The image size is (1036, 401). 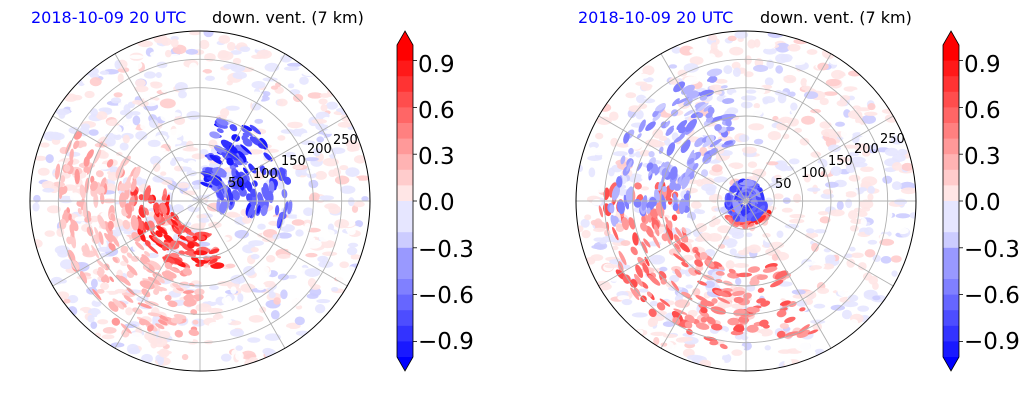 I want to click on cbar-tick-0.0: 0.0, so click(x=436, y=203).